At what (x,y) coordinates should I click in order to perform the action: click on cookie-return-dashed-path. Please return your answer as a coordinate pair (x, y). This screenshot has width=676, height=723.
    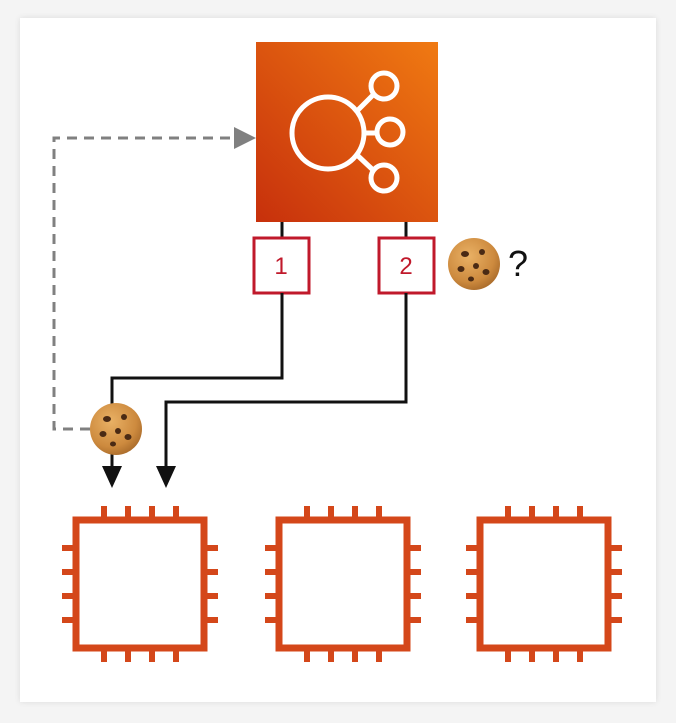
    Looking at the image, I should click on (144, 283).